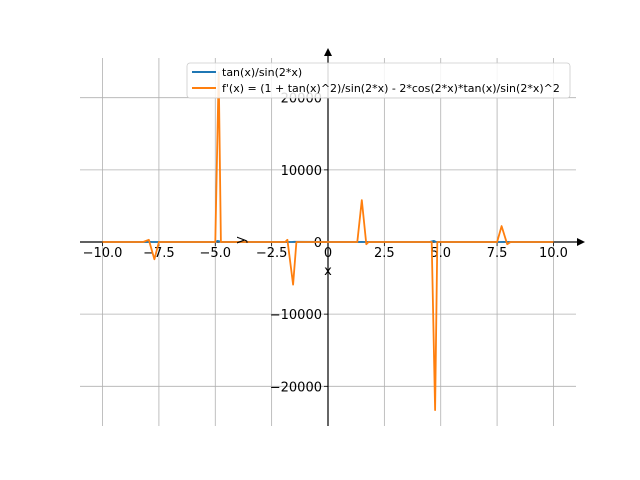  What do you see at coordinates (328, 253) in the screenshot?
I see `x-tick-label-4: 0` at bounding box center [328, 253].